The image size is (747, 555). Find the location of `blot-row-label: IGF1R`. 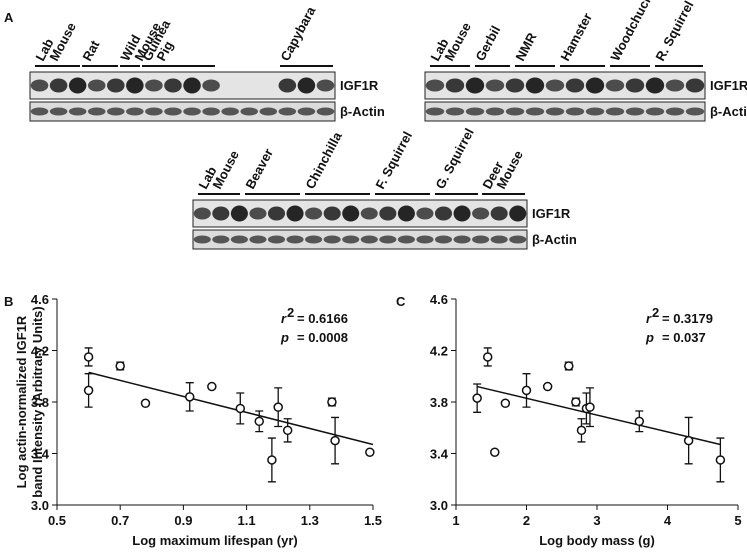

blot-row-label: IGF1R is located at coordinates (728, 85).